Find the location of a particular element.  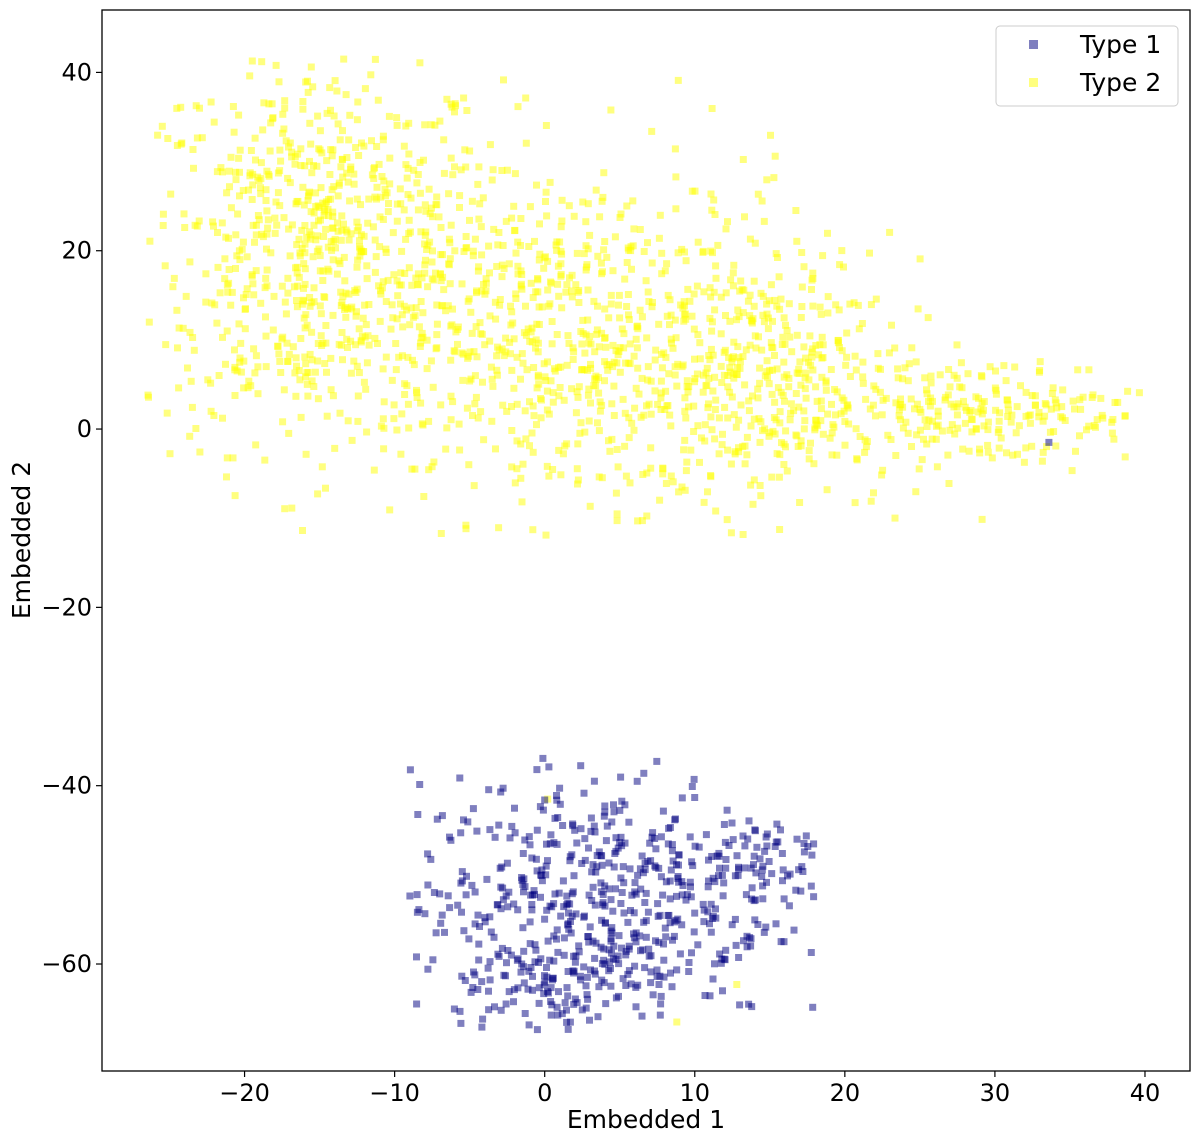

y-tick-label: 20 is located at coordinates (76, 251).